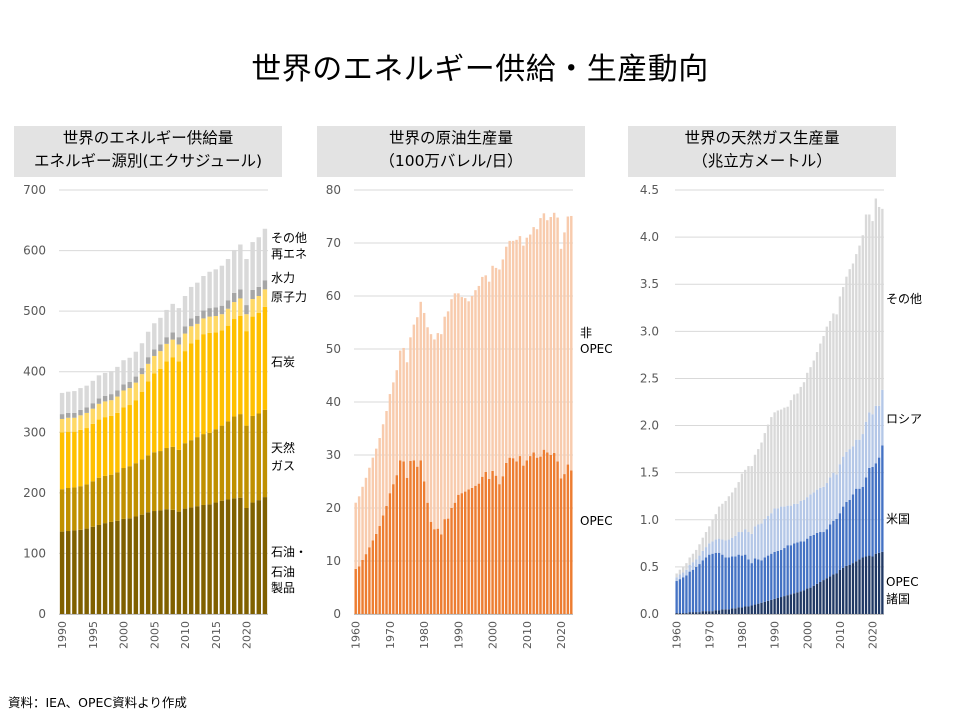 Image resolution: width=960 pixels, height=720 pixels. I want to click on bar-other-2014, so click(209, 290).